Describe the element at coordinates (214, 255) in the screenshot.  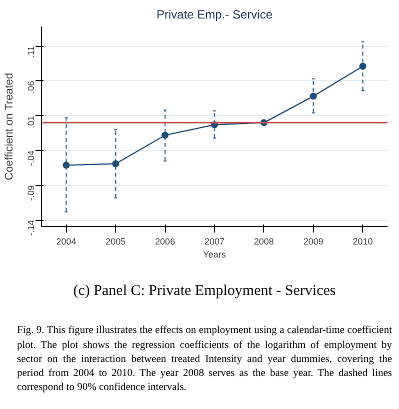
I see `x-axis-title: Years` at that location.